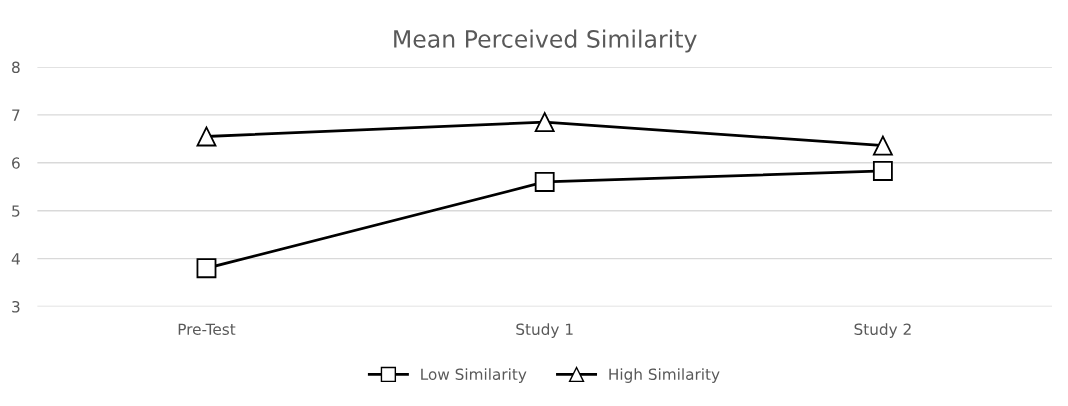 The height and width of the screenshot is (406, 1068). I want to click on y-tick-label: 6, so click(16, 163).